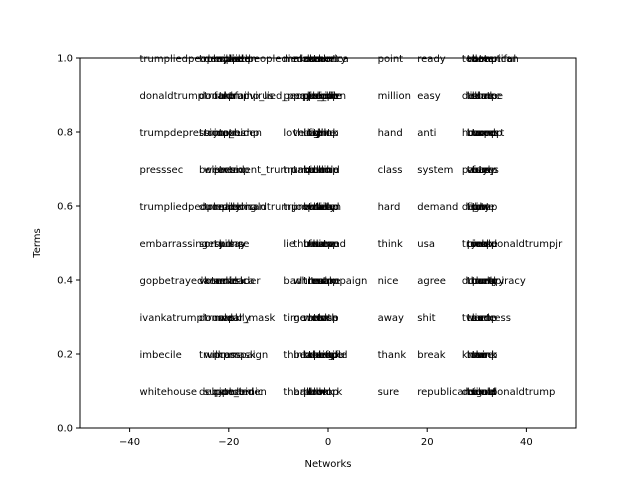 Image resolution: width=640 pixels, height=480 pixels. Describe the element at coordinates (394, 96) in the screenshot. I see `term-label: million` at that location.